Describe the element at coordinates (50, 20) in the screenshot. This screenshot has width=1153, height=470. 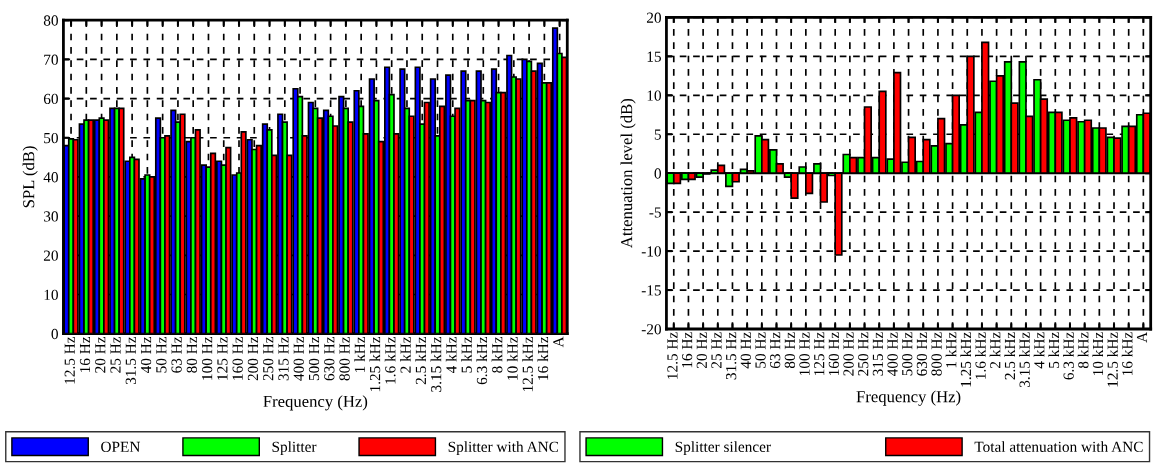
I see `y-tick-label: 80` at that location.